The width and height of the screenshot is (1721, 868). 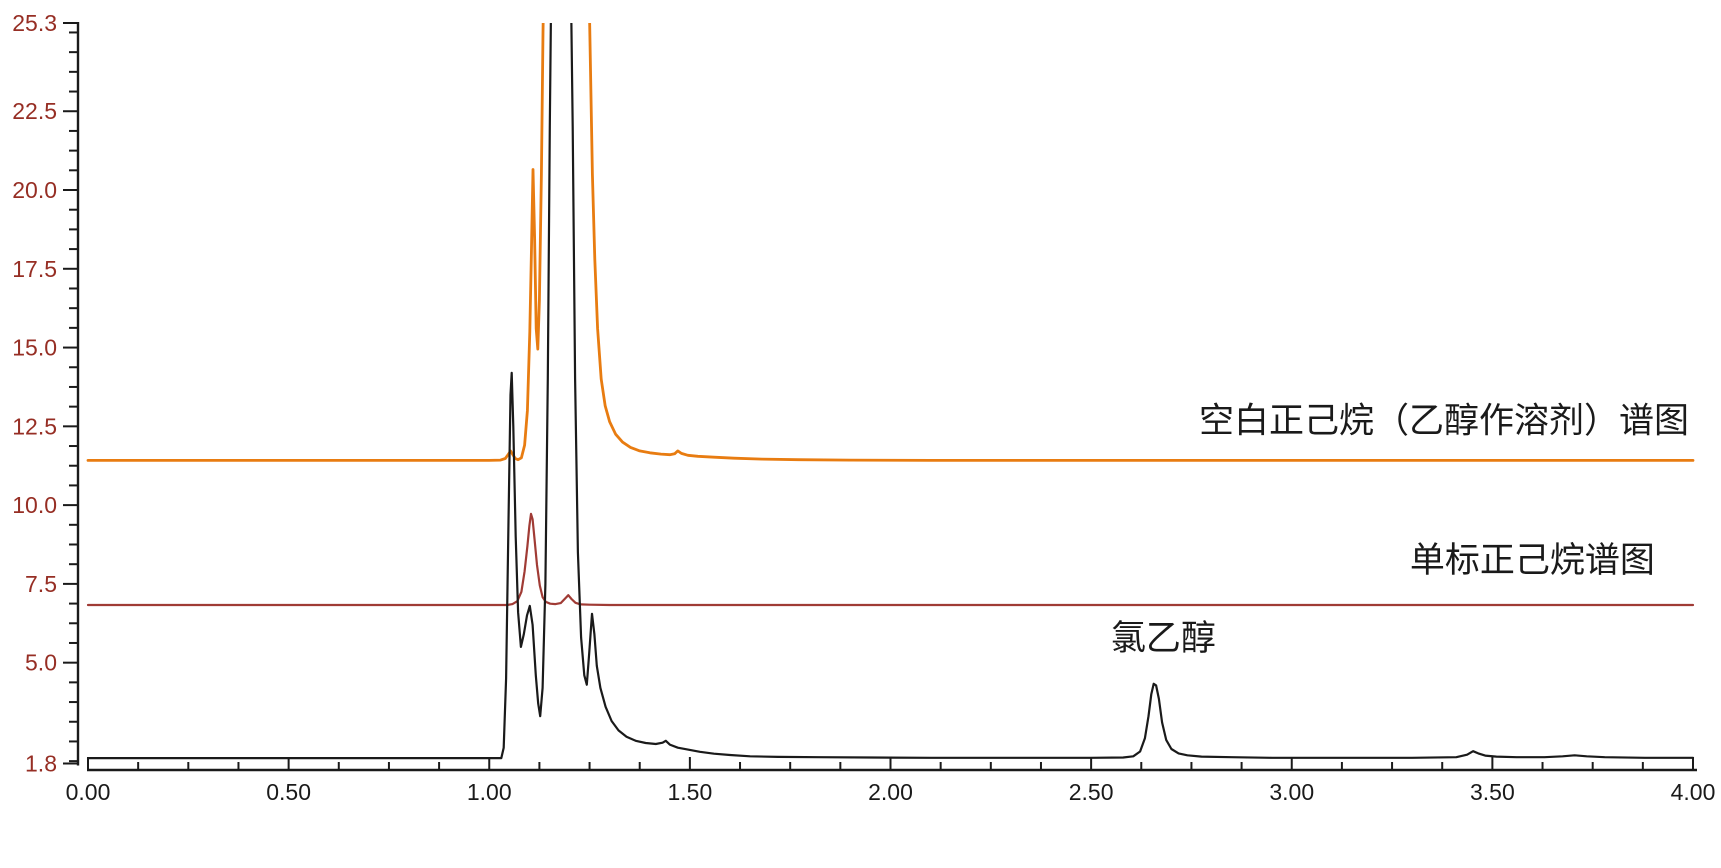 I want to click on annotation-blank-hexane: 空白正己烷（乙醇作溶剂）谱图, so click(x=1444, y=421).